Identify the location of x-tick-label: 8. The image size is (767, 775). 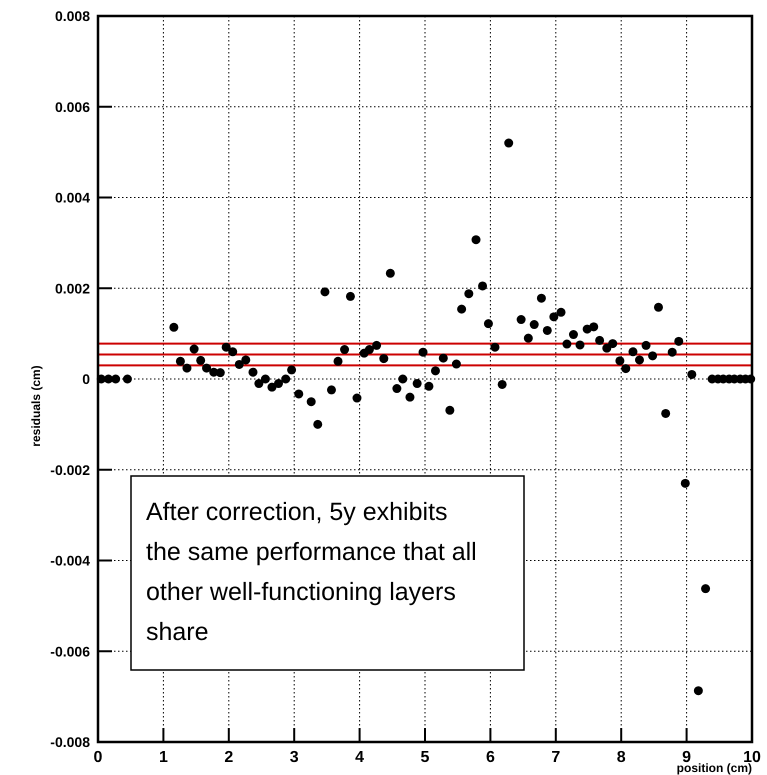
(621, 757).